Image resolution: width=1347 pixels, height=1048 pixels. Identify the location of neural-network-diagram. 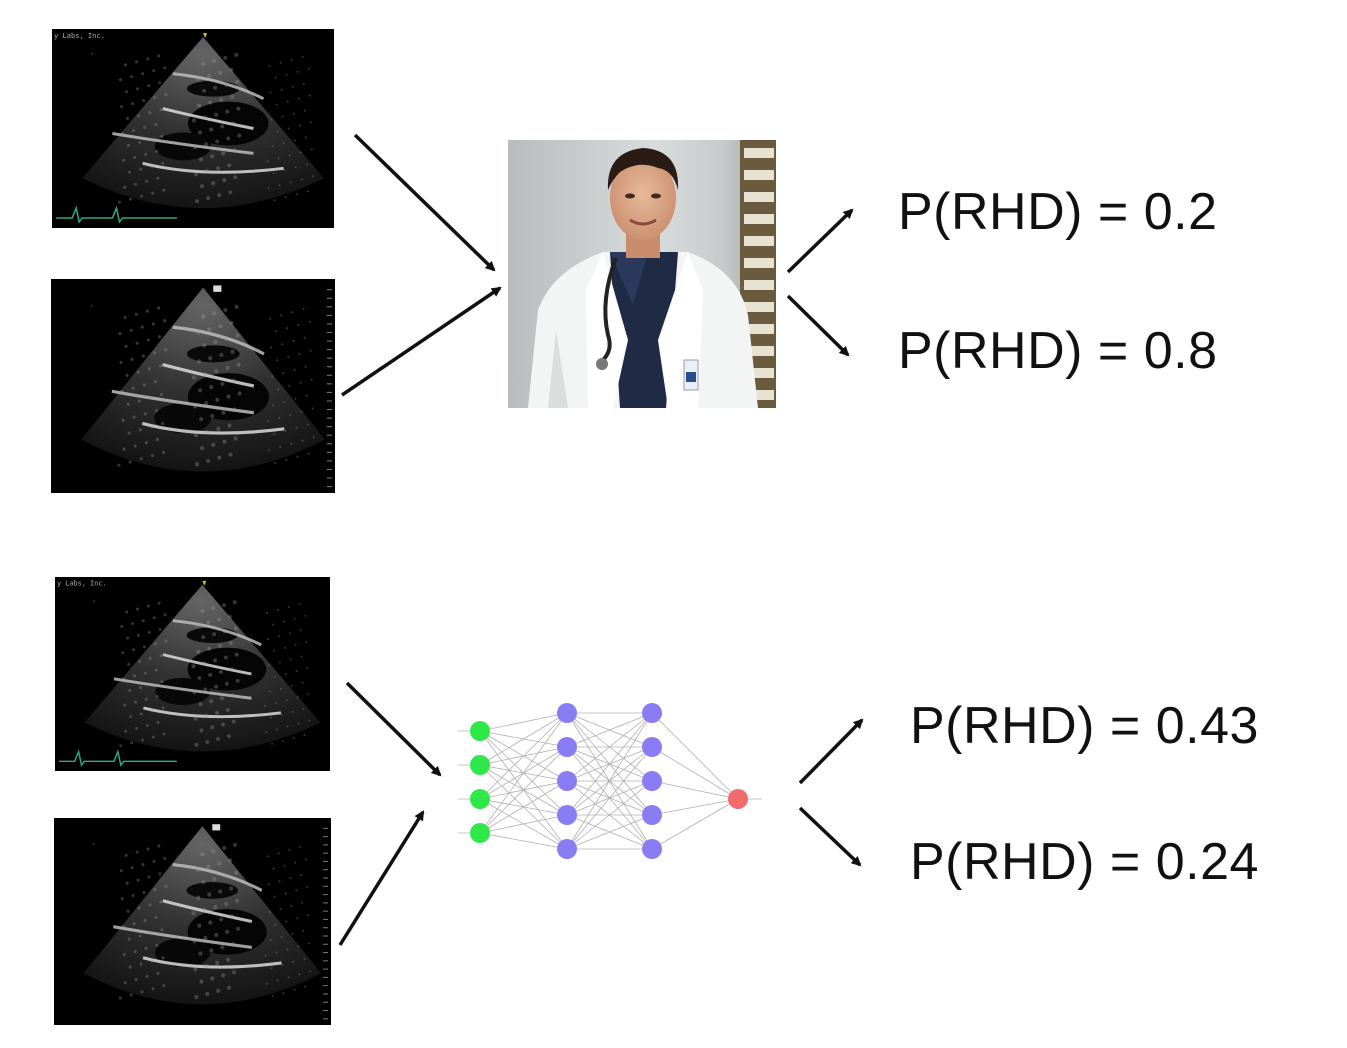
(610, 781).